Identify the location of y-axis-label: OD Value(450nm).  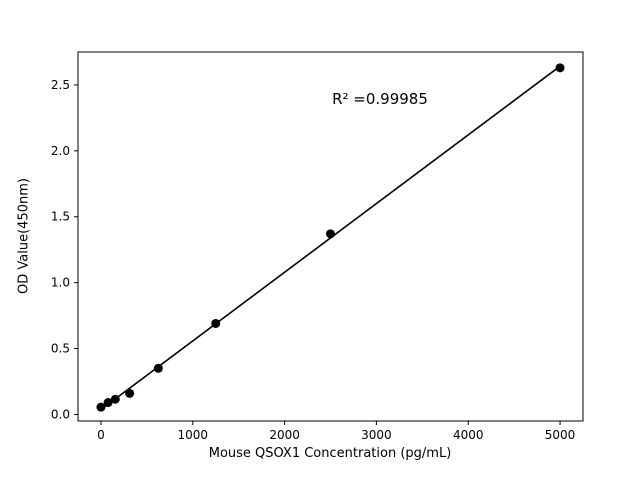
(24, 236).